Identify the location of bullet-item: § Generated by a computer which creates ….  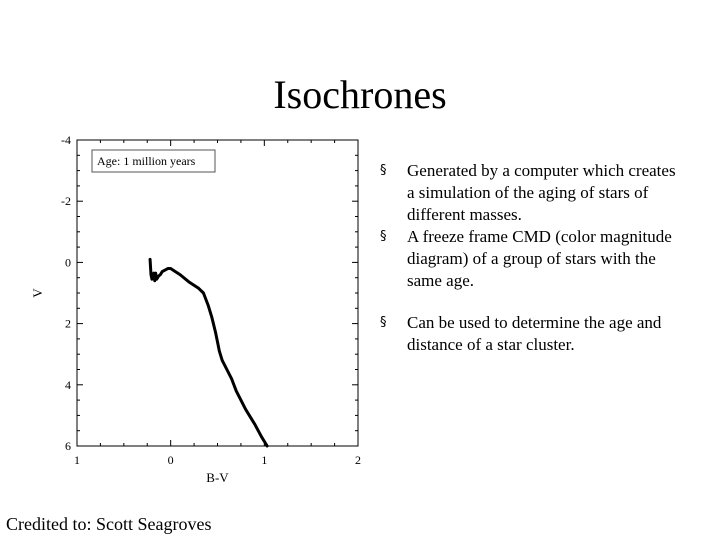
(530, 193).